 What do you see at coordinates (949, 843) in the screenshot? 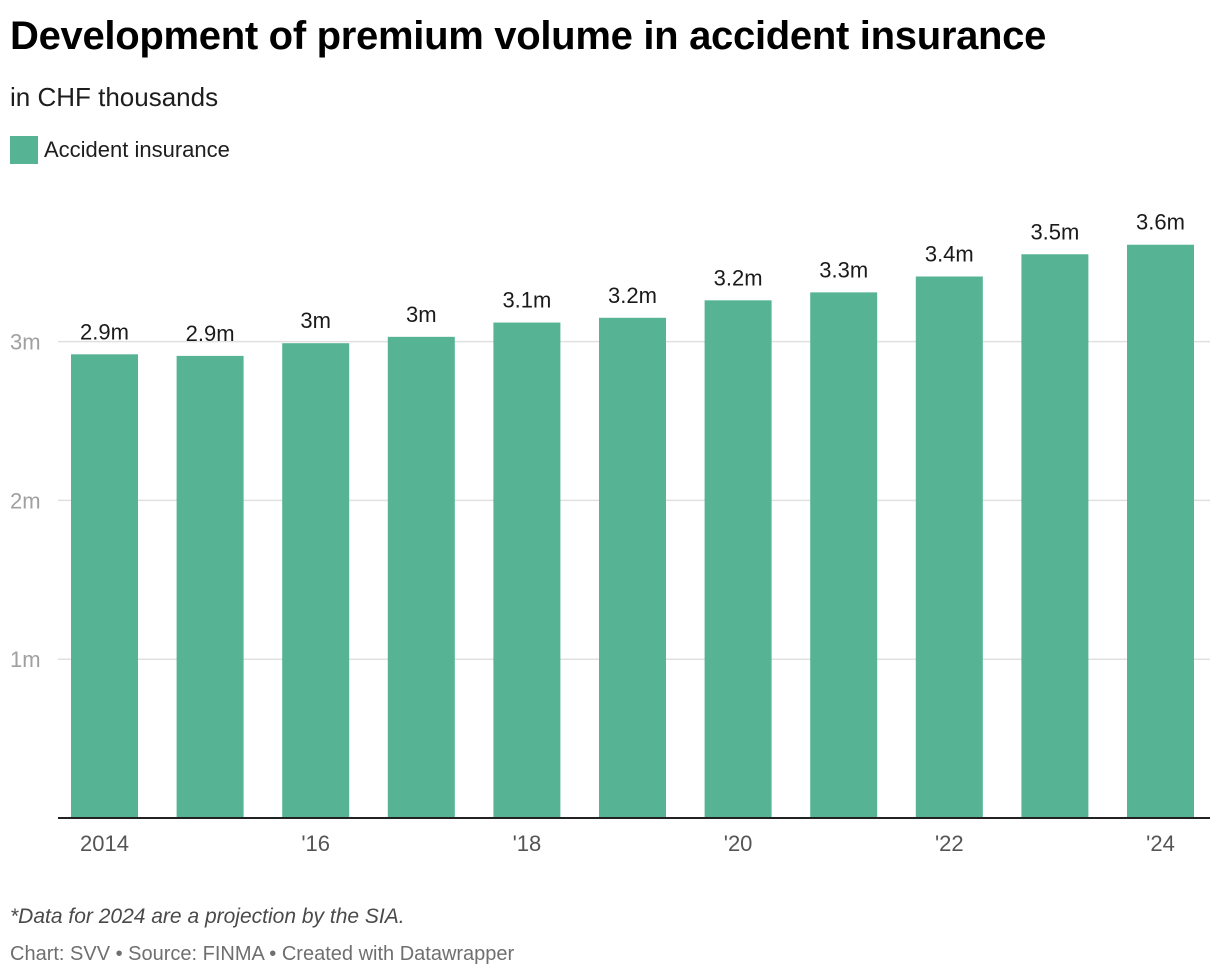
I see `x-tick-label: '22` at bounding box center [949, 843].